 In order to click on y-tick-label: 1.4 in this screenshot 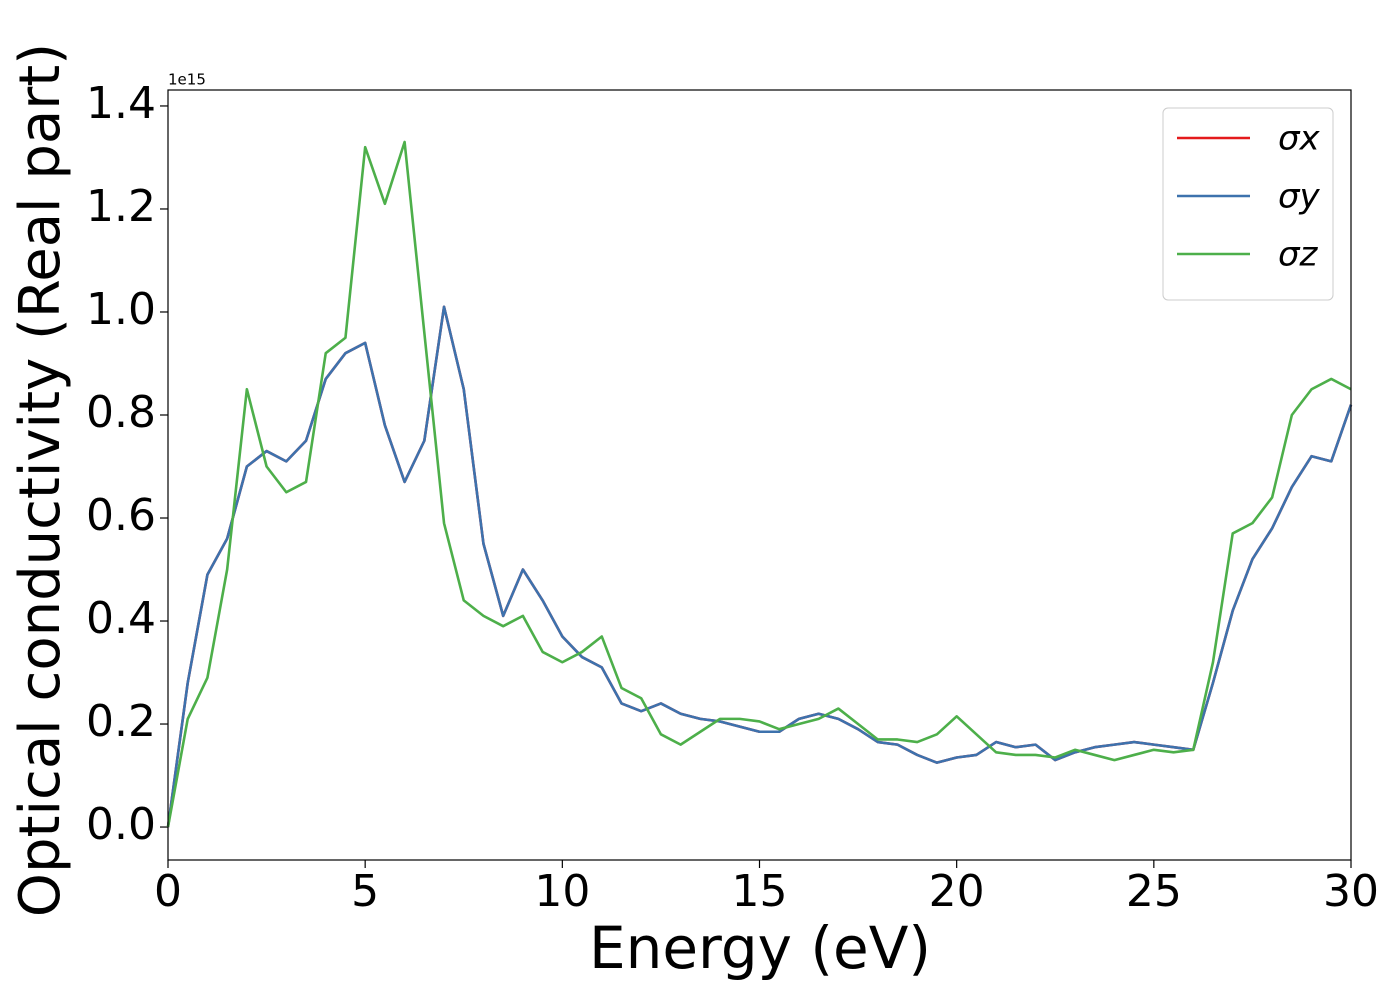, I will do `click(121, 103)`.